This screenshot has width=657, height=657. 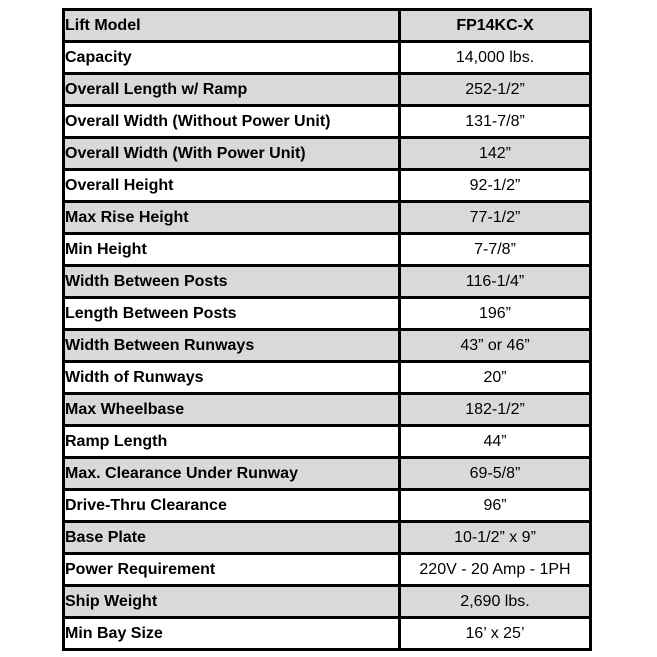 I want to click on spec-value: 77-1/2”, so click(x=495, y=217).